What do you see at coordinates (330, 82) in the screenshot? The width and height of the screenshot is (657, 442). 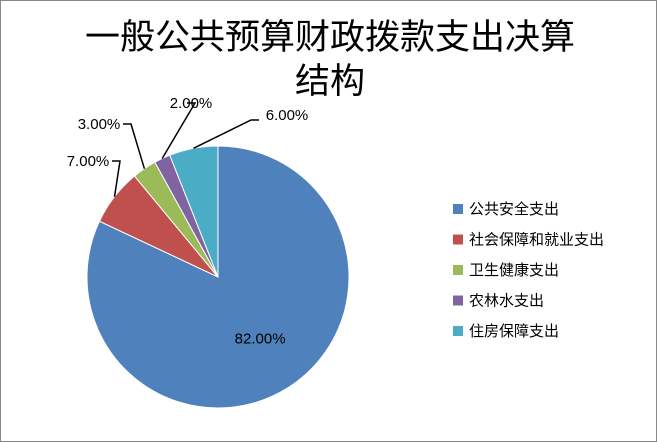 I see `chart-title-line-2: 结构` at bounding box center [330, 82].